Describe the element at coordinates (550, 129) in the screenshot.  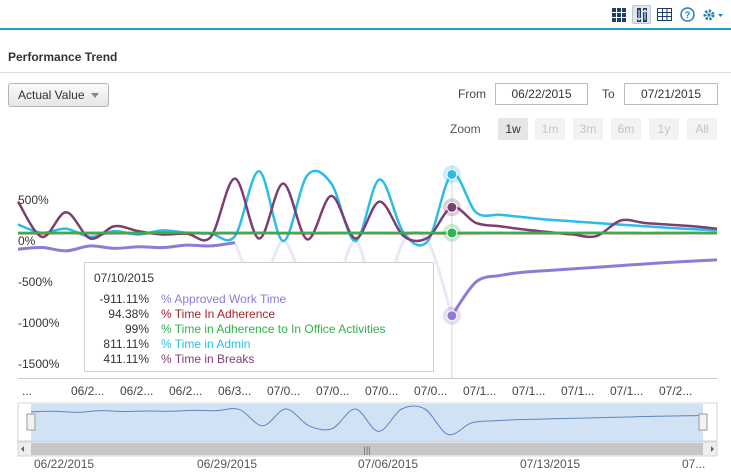
I see `zoom-1m-button: 1m` at that location.